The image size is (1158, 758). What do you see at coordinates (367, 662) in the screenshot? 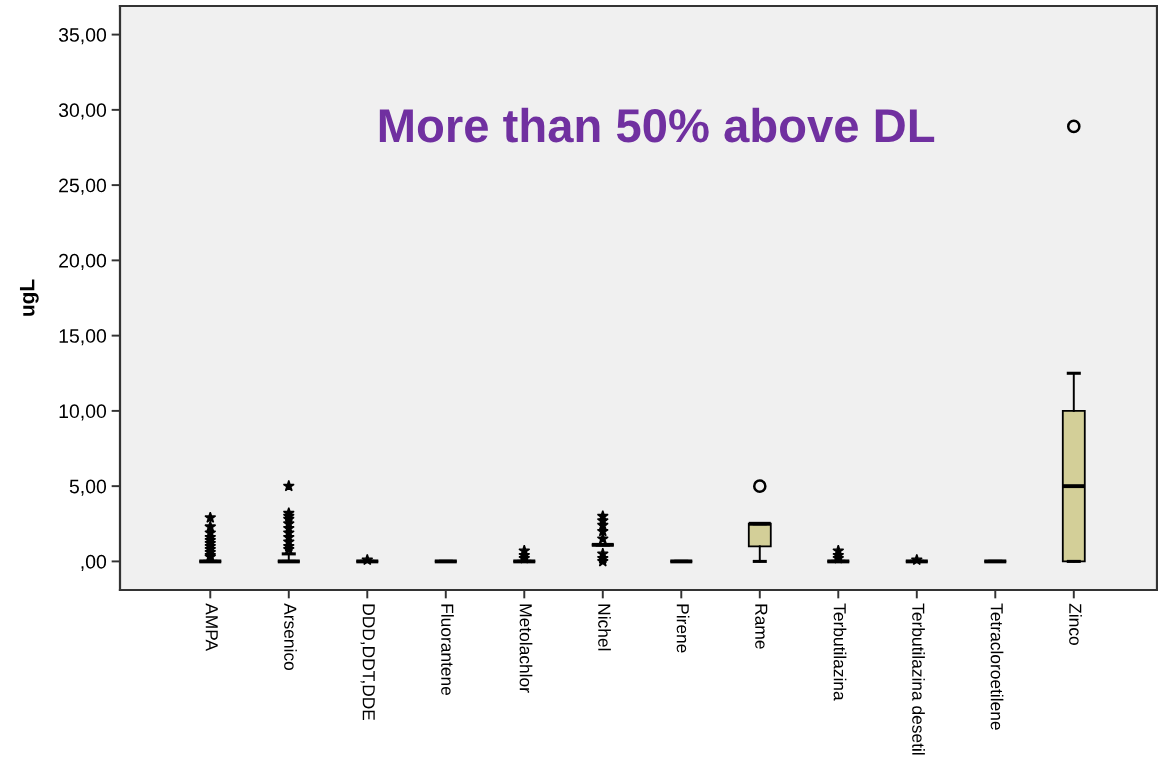
I see `x-tick-label: DDD,DDT,DDE` at bounding box center [367, 662].